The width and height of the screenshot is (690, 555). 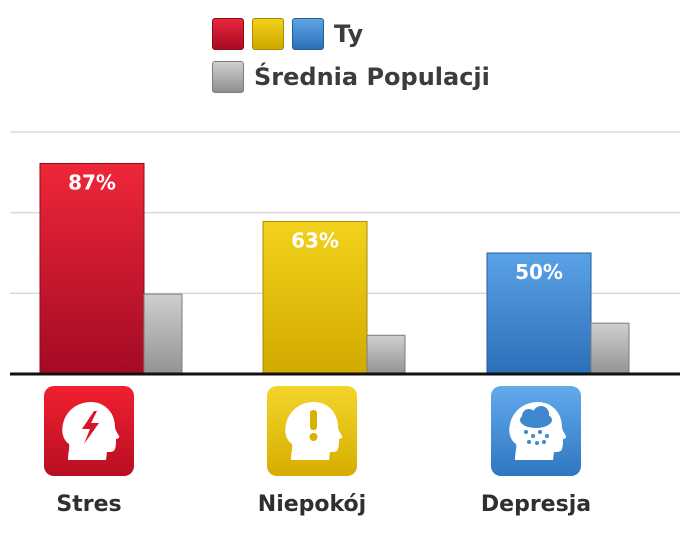 I want to click on legend-swatch-gray, so click(x=228, y=77).